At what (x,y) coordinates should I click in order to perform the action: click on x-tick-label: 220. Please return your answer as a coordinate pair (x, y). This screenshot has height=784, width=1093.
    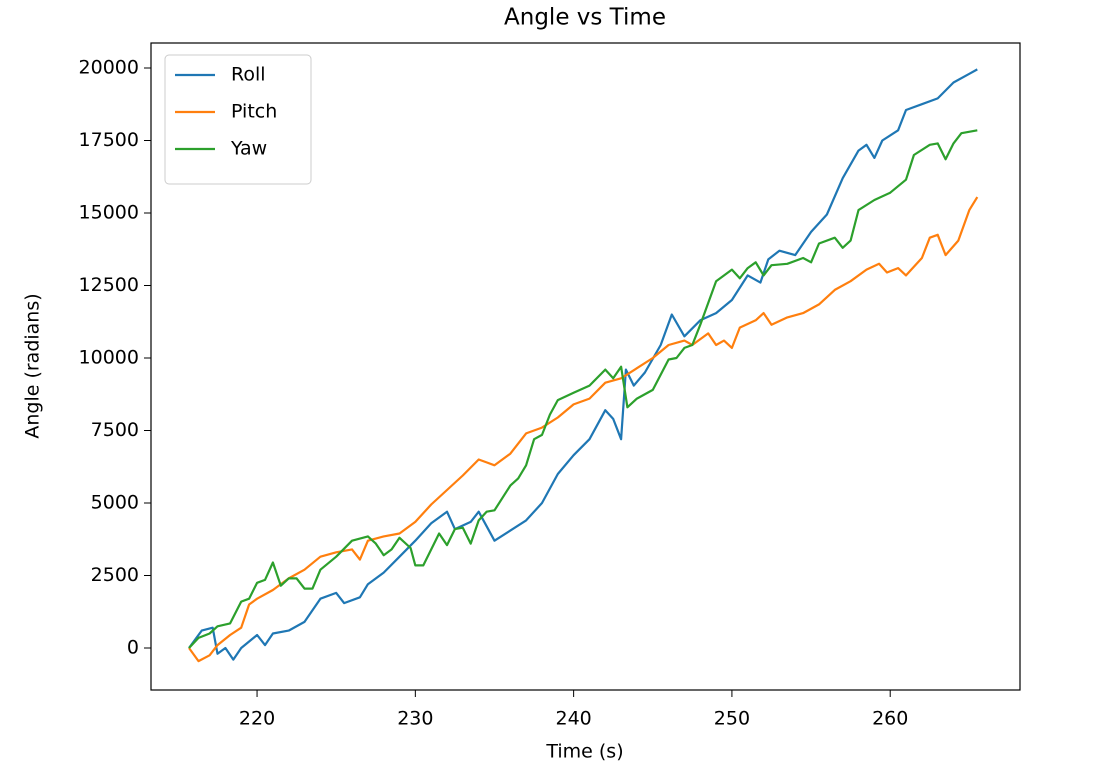
    Looking at the image, I should click on (257, 719).